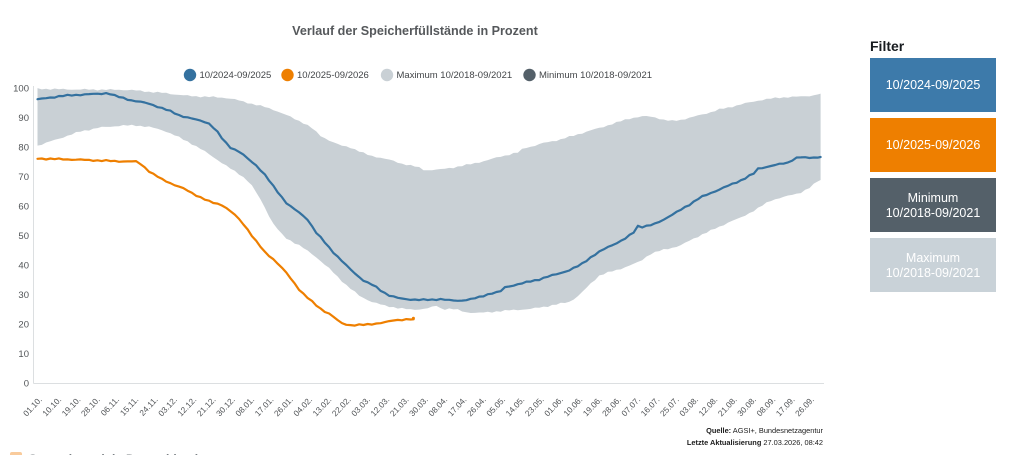  Describe the element at coordinates (71, 407) in the screenshot. I see `svg-text: 19.10.` at that location.